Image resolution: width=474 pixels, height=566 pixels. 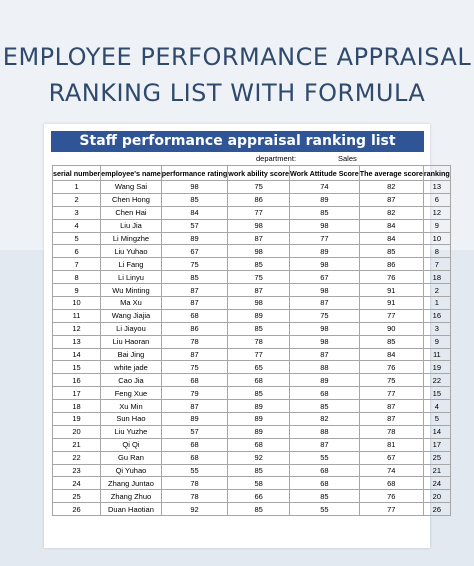 I want to click on table-row: 12 Li Jiayou 86 85 98 90 3, so click(x=251, y=328).